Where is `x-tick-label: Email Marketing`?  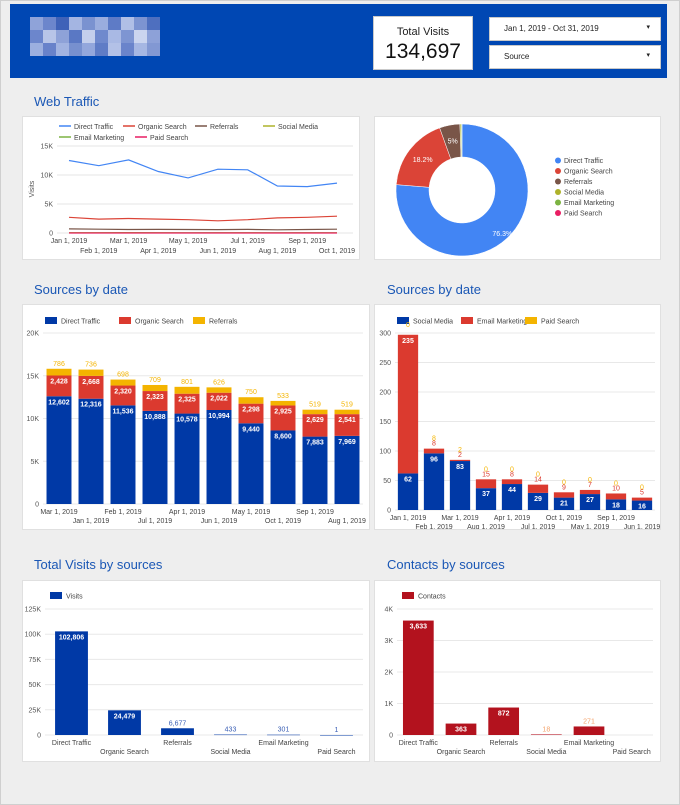 x-tick-label: Email Marketing is located at coordinates (283, 743).